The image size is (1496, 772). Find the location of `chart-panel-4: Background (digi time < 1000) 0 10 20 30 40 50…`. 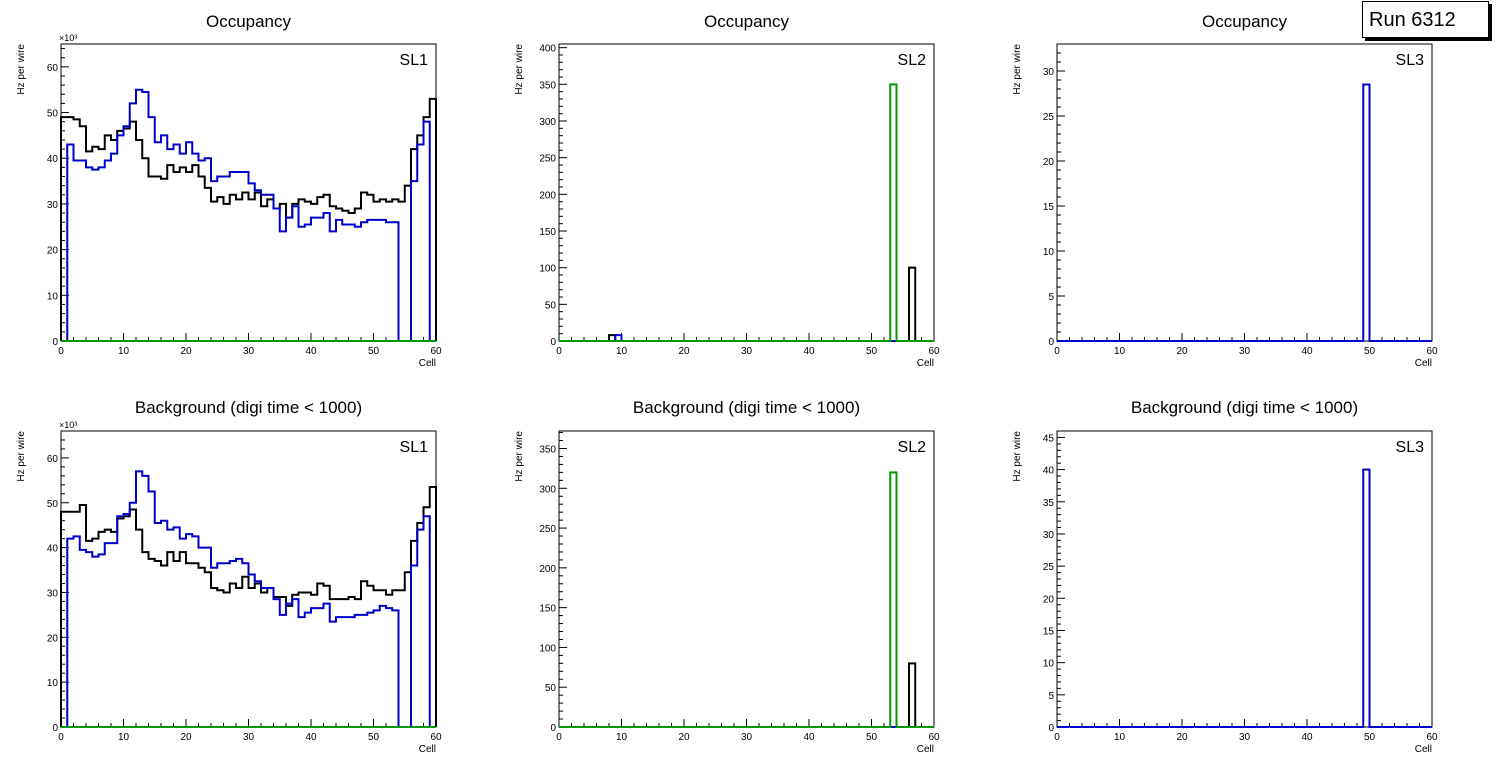

chart-panel-4: Background (digi time < 1000) 0 10 20 30 40 50… is located at coordinates (229, 576).